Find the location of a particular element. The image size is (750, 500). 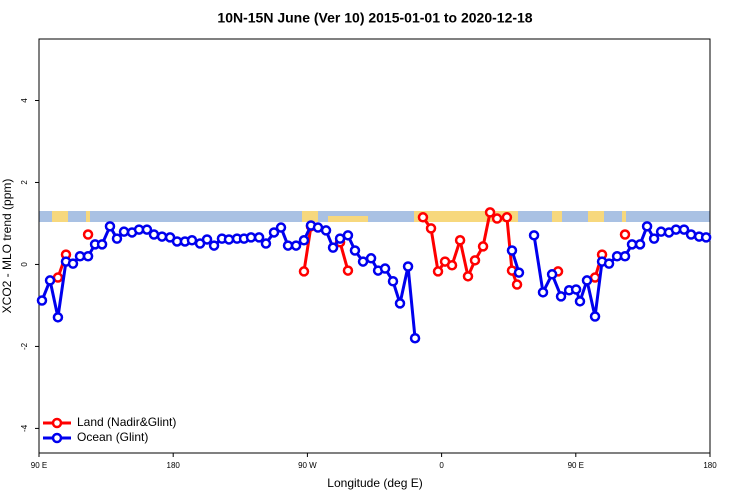

y-tick-label: 2 is located at coordinates (24, 182).